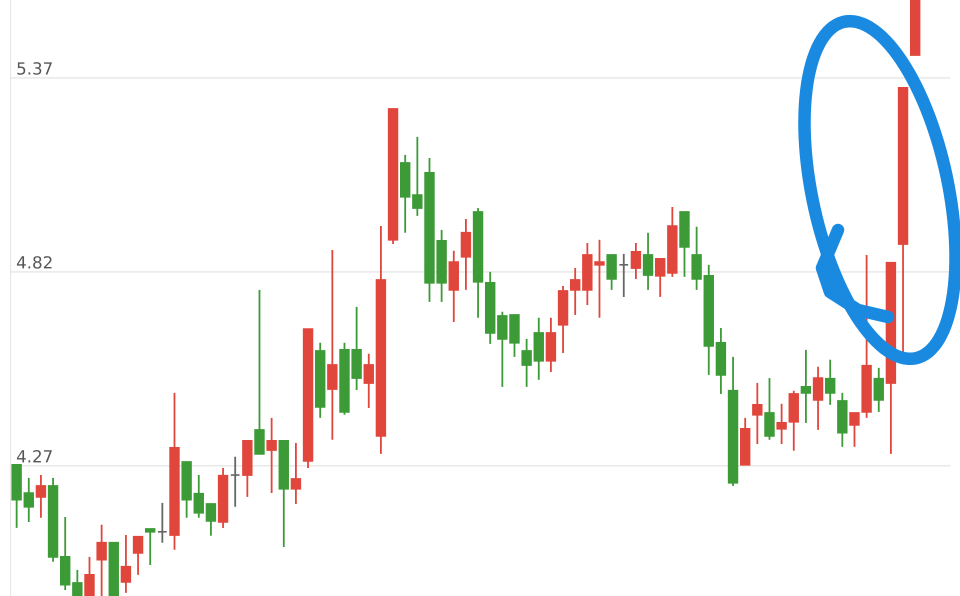  Describe the element at coordinates (34, 68) in the screenshot. I see `y-tick-label: 5.37` at that location.